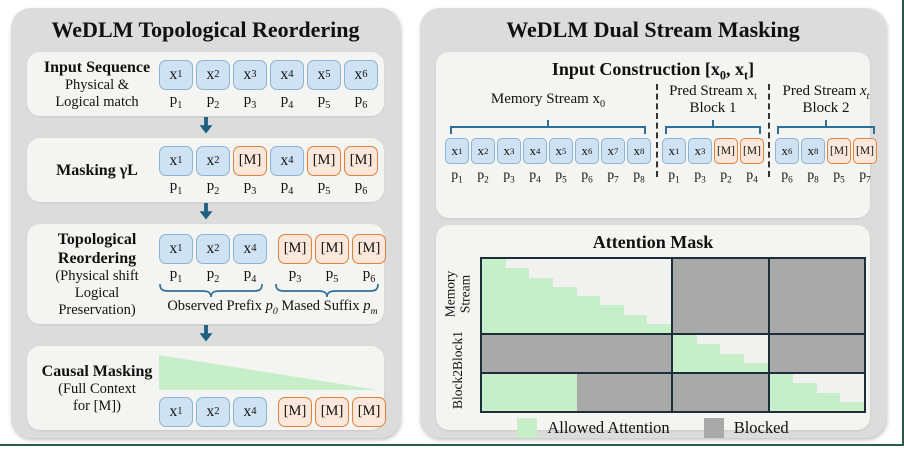 This screenshot has width=904, height=450. What do you see at coordinates (214, 305) in the screenshot?
I see `caption-text: Observed Prefix` at bounding box center [214, 305].